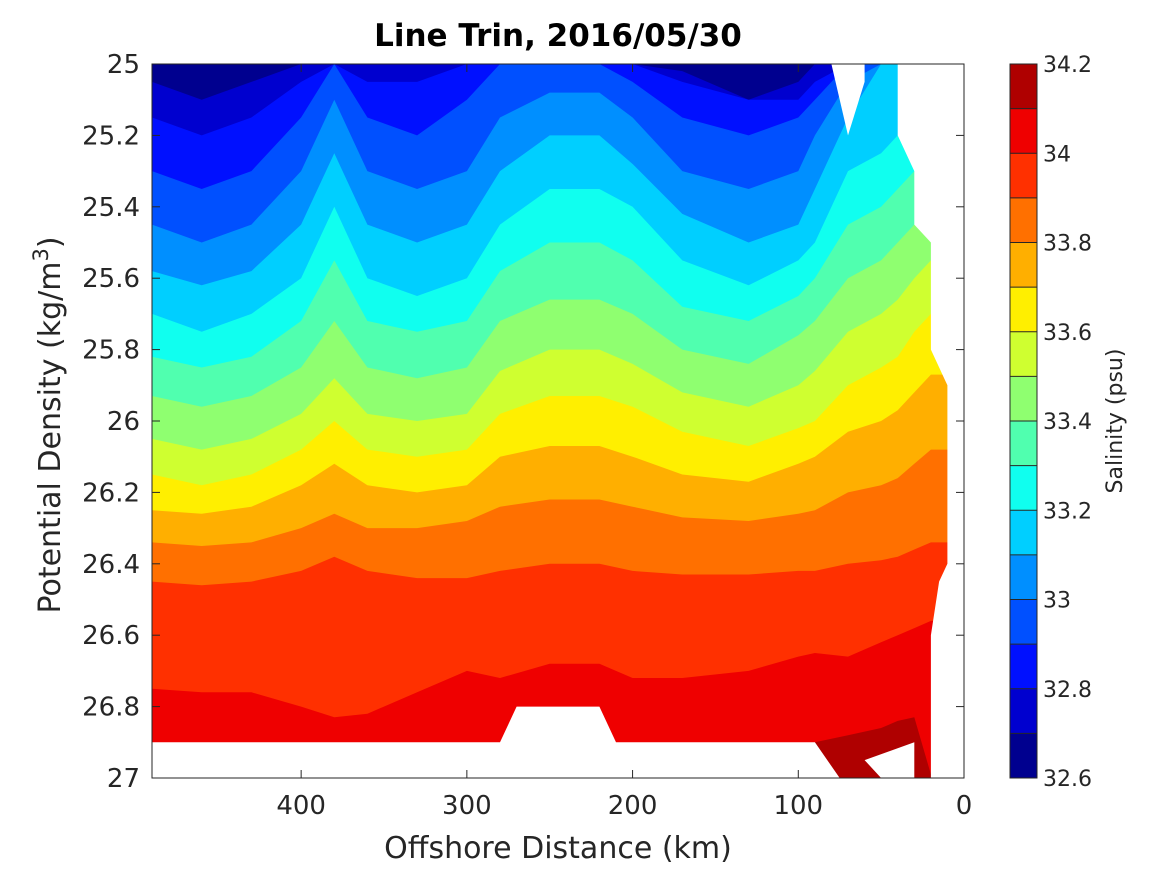 The width and height of the screenshot is (1167, 875). I want to click on y-axis-label: Potential Density (kg/m3), so click(48, 424).